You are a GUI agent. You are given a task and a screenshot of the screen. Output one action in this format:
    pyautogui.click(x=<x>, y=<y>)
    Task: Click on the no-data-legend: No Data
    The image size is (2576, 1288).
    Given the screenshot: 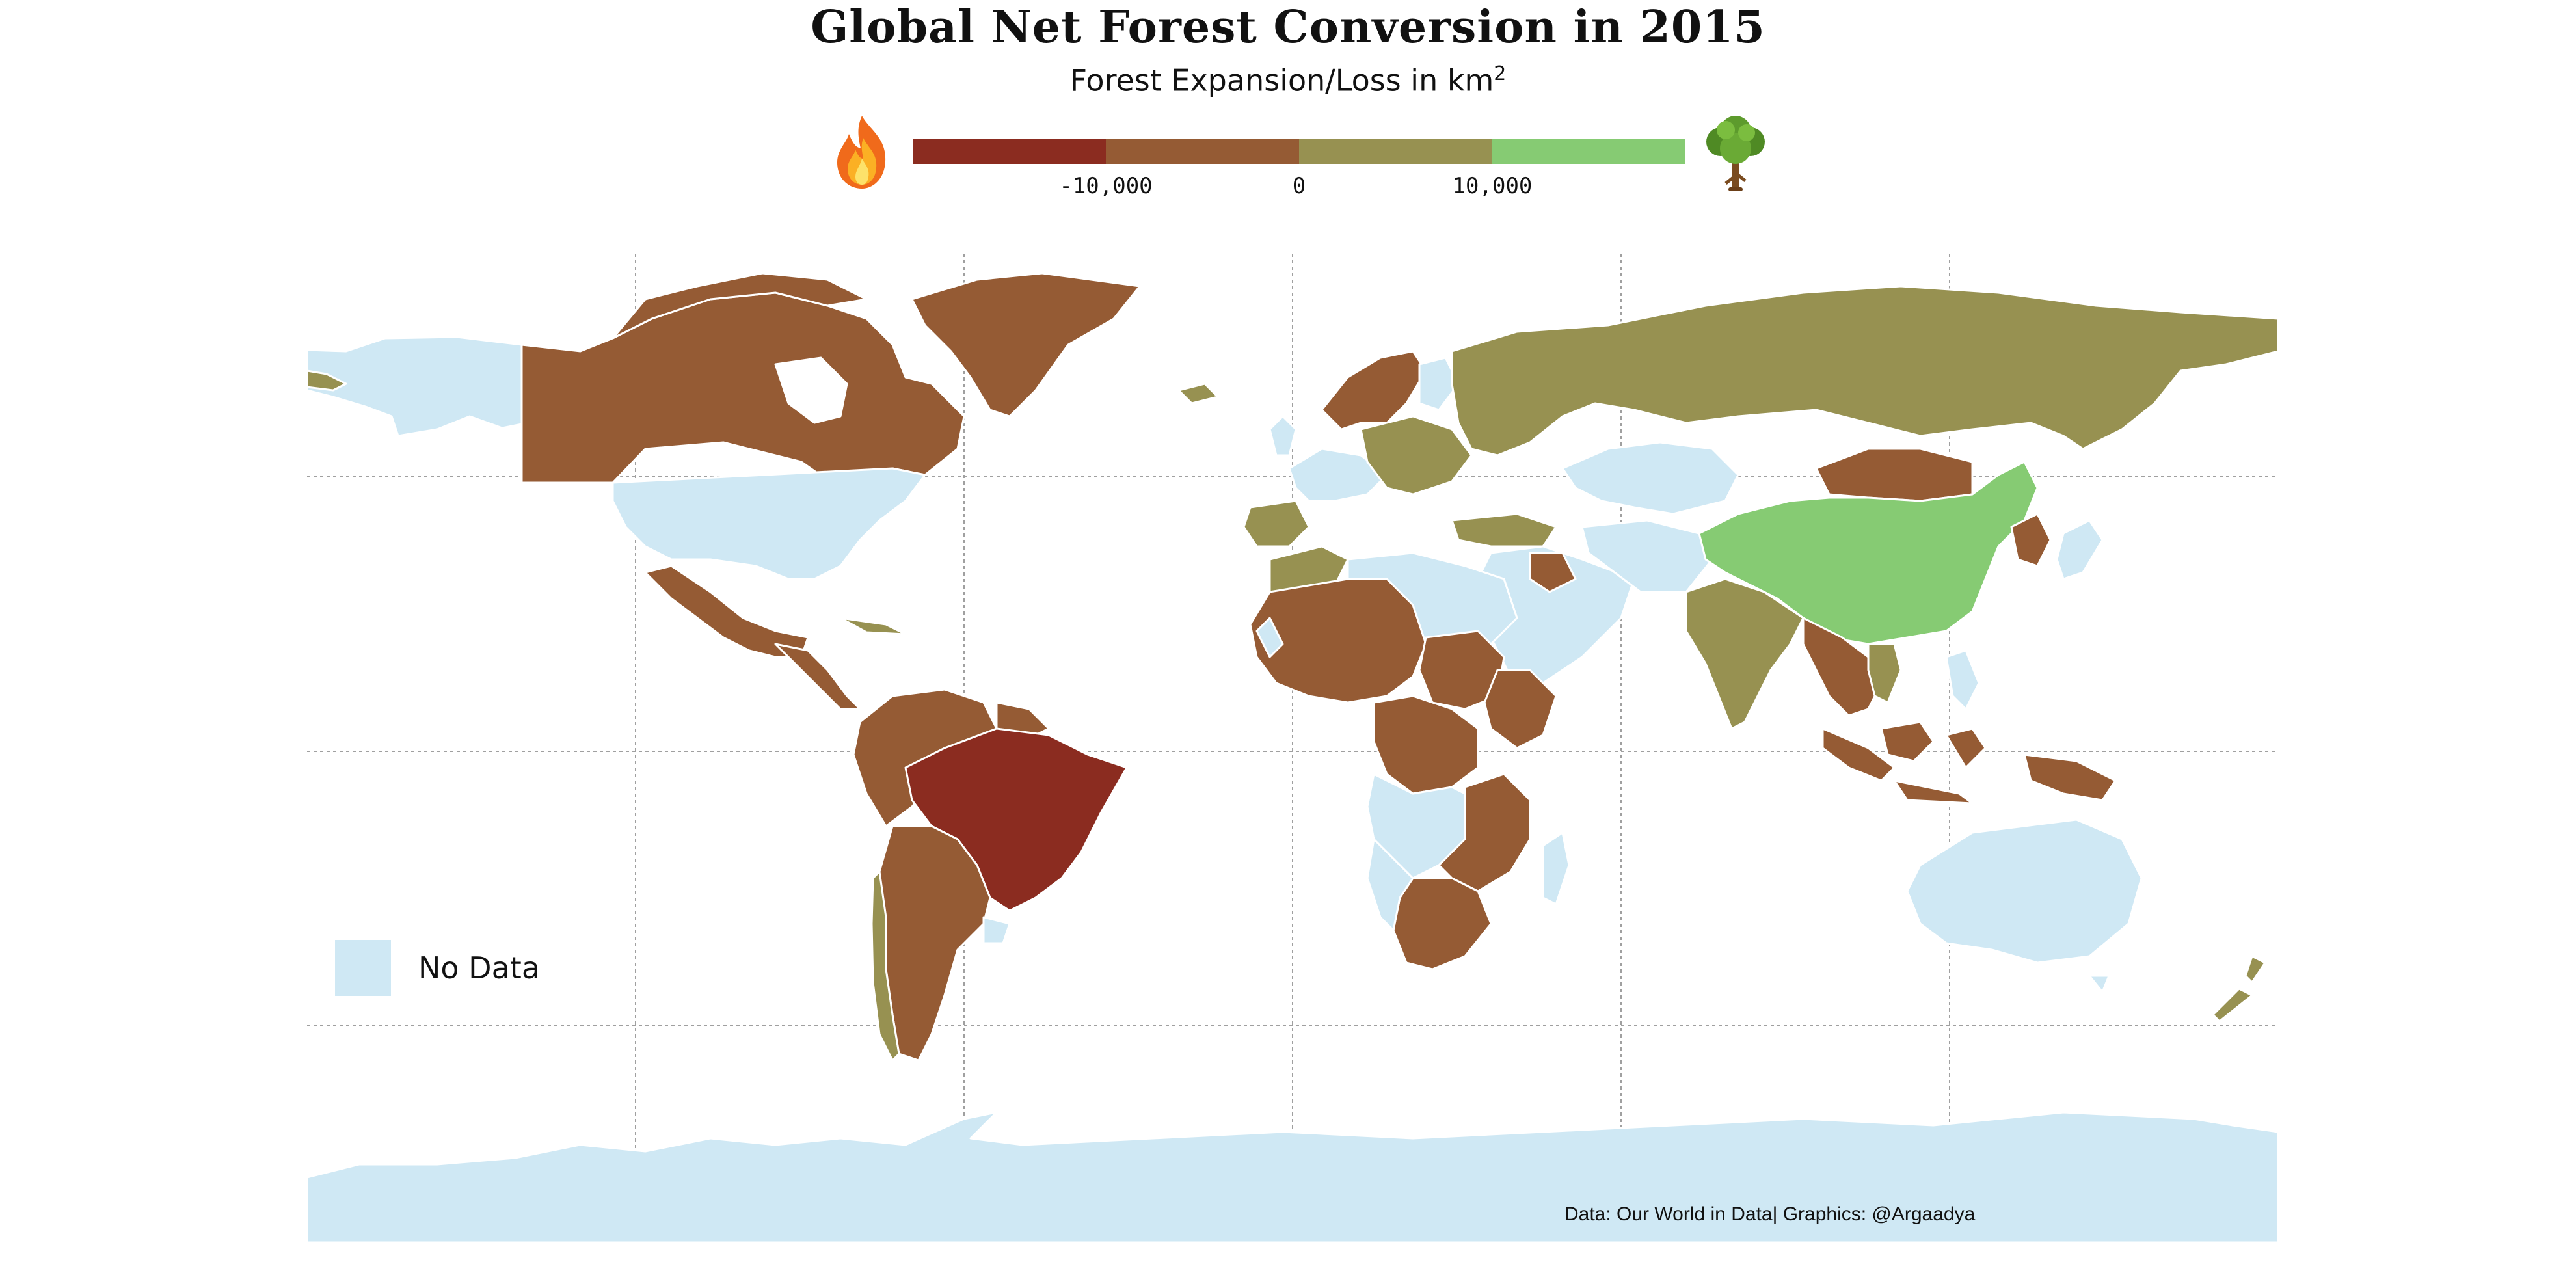 What is the action you would take?
    pyautogui.click(x=437, y=968)
    